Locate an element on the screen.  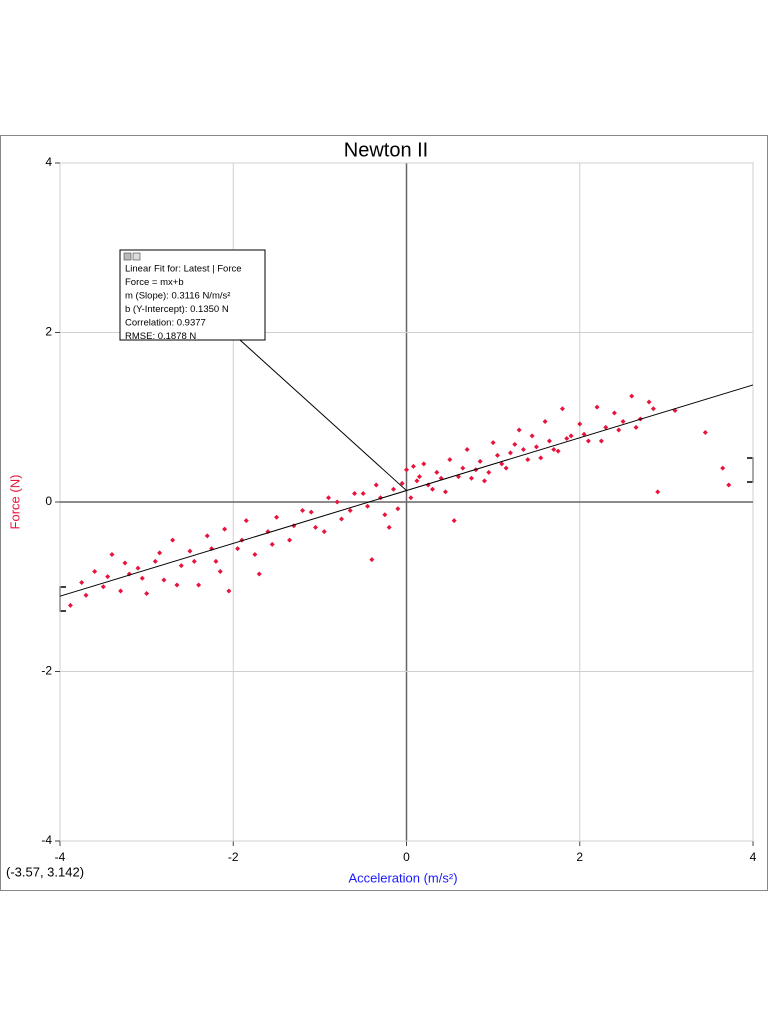
annotation-text: RMSE: 0.1878 N is located at coordinates (160, 336).